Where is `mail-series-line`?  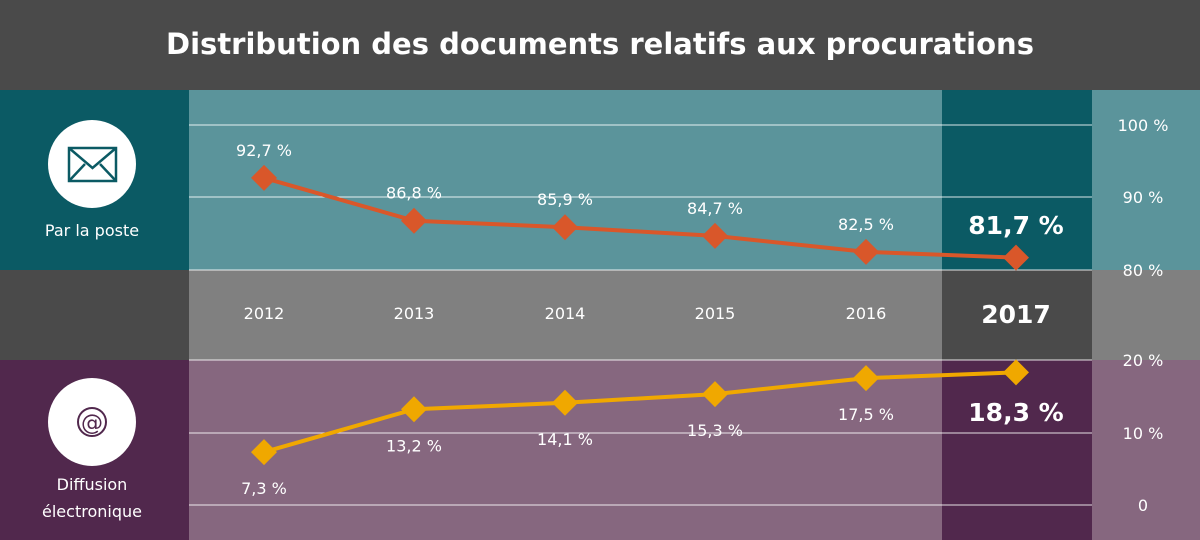
mail-series-line is located at coordinates (640, 218).